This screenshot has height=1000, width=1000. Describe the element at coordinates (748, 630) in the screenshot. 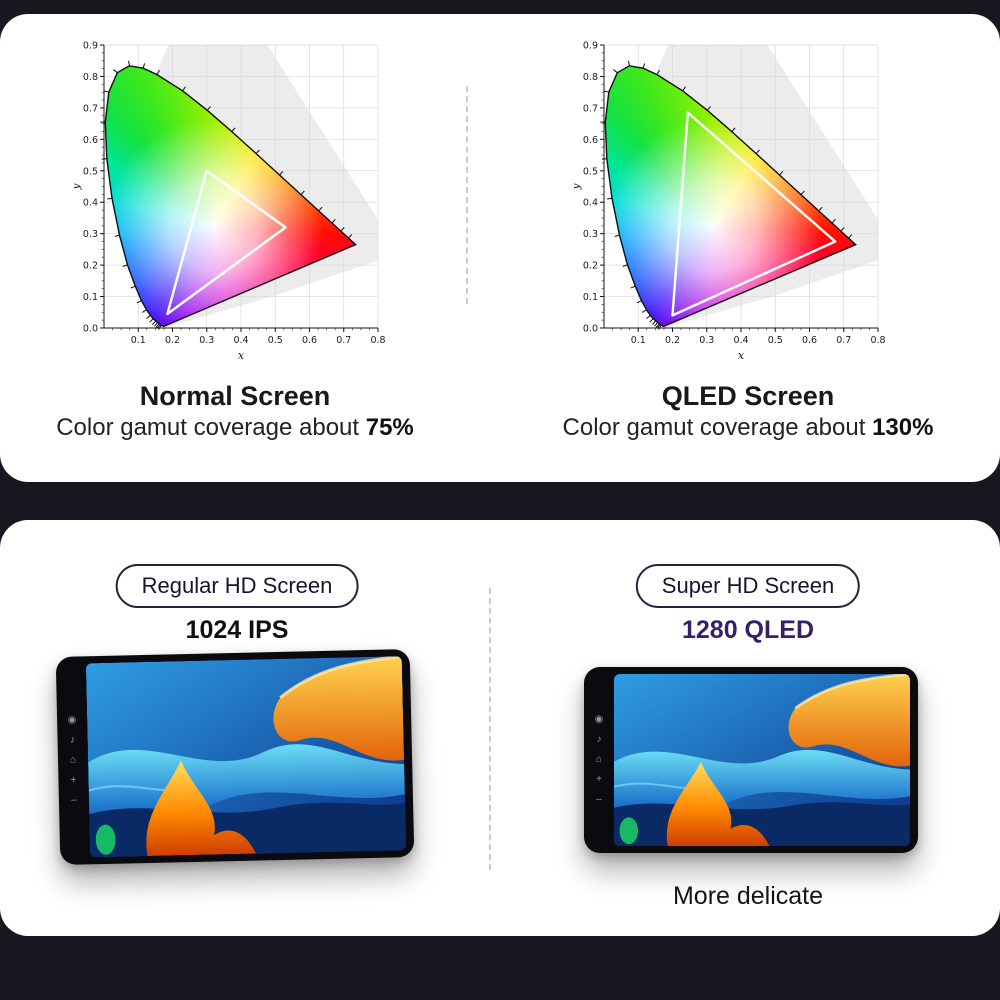

I see `spec-1280-qled: 1280 QLED` at that location.